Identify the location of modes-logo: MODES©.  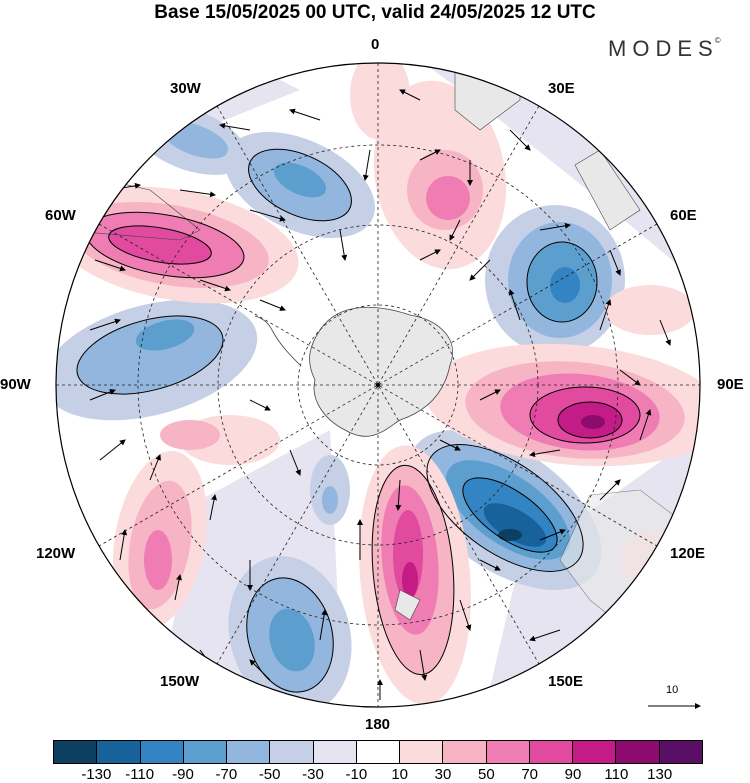
(664, 48).